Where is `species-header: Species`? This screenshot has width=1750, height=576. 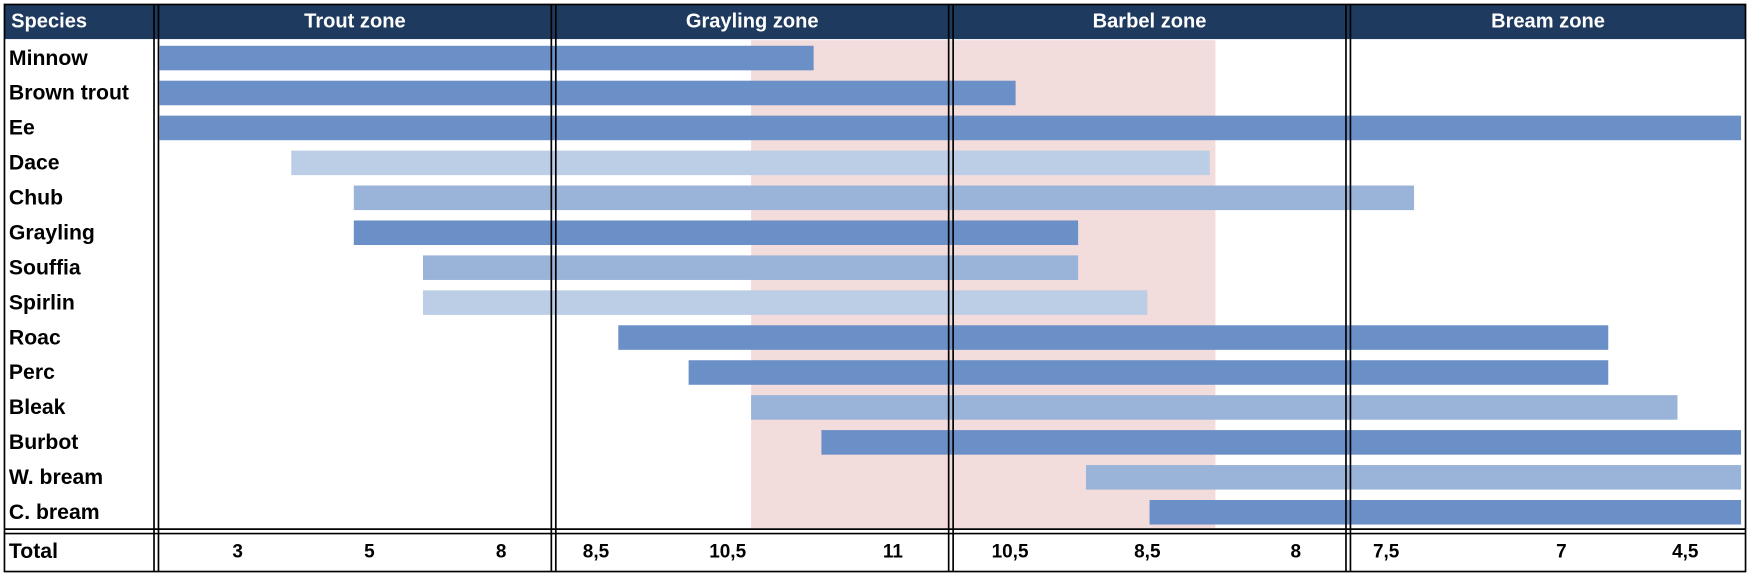 species-header: Species is located at coordinates (49, 22).